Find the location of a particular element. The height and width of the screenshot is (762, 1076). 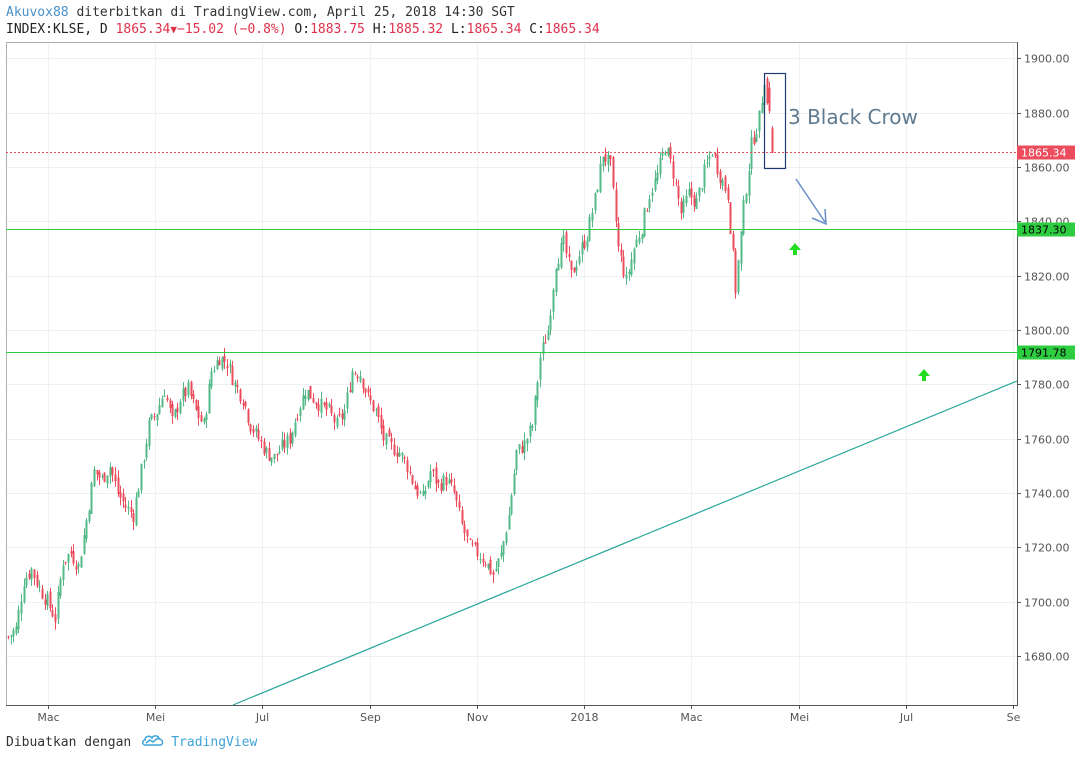

made-with-label: Dibuatkan dengan is located at coordinates (69, 742).